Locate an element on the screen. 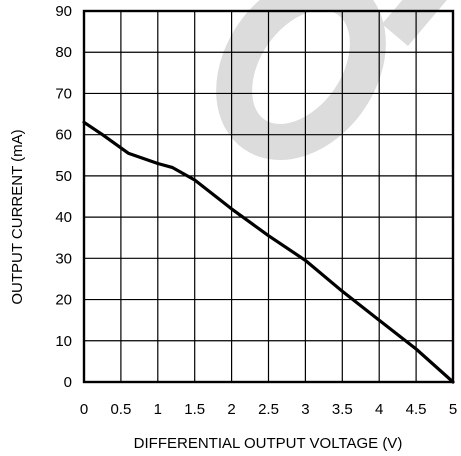  x-tick-label: 5 is located at coordinates (453, 409).